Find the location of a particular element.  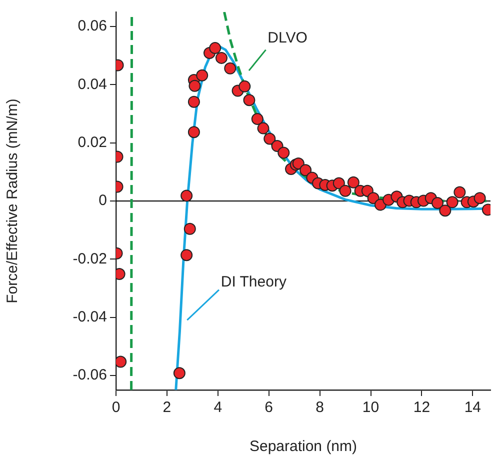

x-tick-label: 0 is located at coordinates (116, 407).